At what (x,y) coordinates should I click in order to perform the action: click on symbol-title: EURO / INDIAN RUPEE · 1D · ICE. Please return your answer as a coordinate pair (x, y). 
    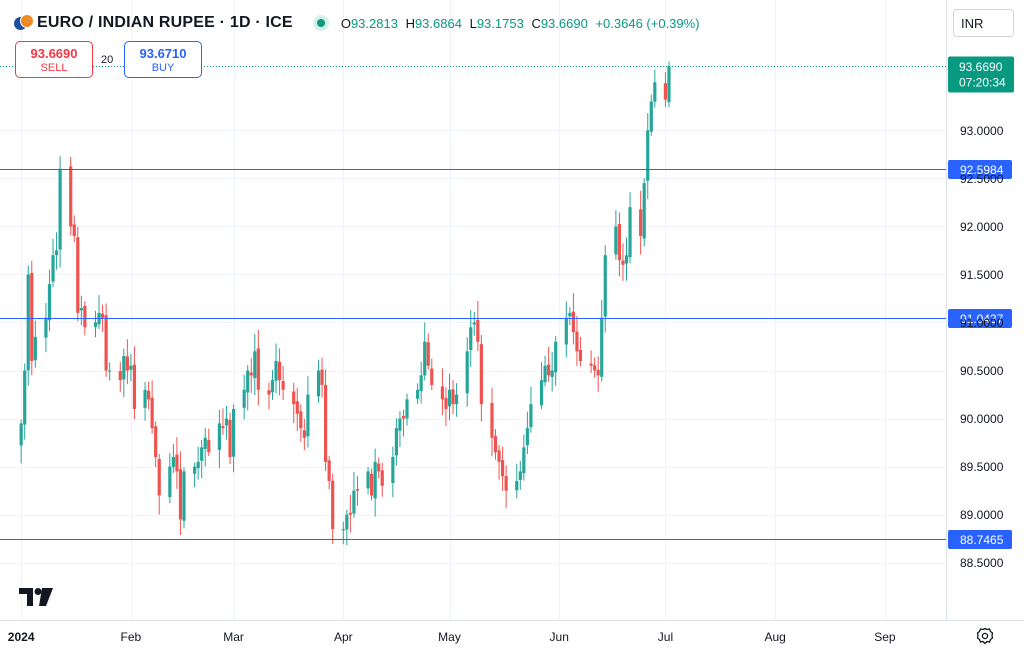
    Looking at the image, I should click on (165, 22).